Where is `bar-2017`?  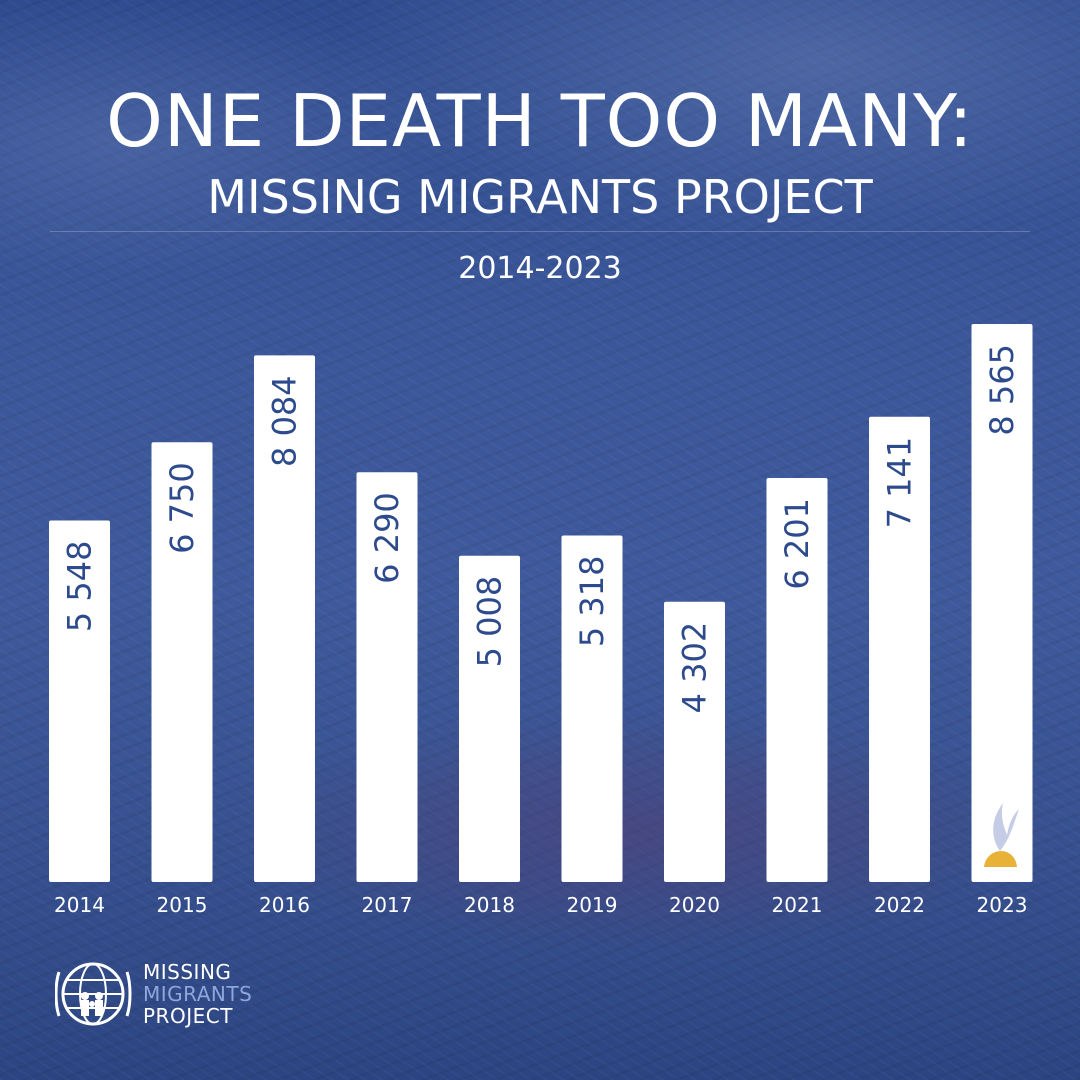
bar-2017 is located at coordinates (387, 677).